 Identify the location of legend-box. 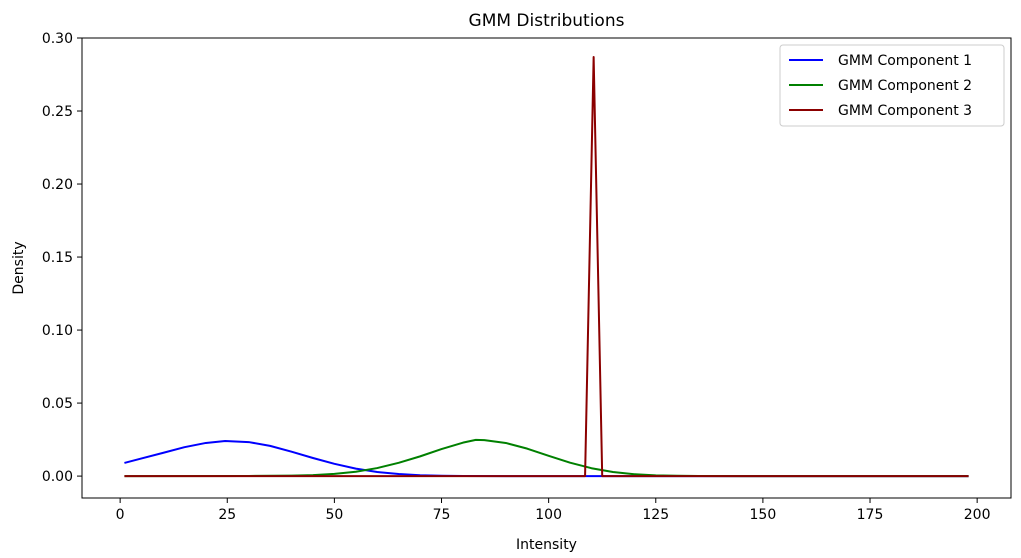
(892, 85).